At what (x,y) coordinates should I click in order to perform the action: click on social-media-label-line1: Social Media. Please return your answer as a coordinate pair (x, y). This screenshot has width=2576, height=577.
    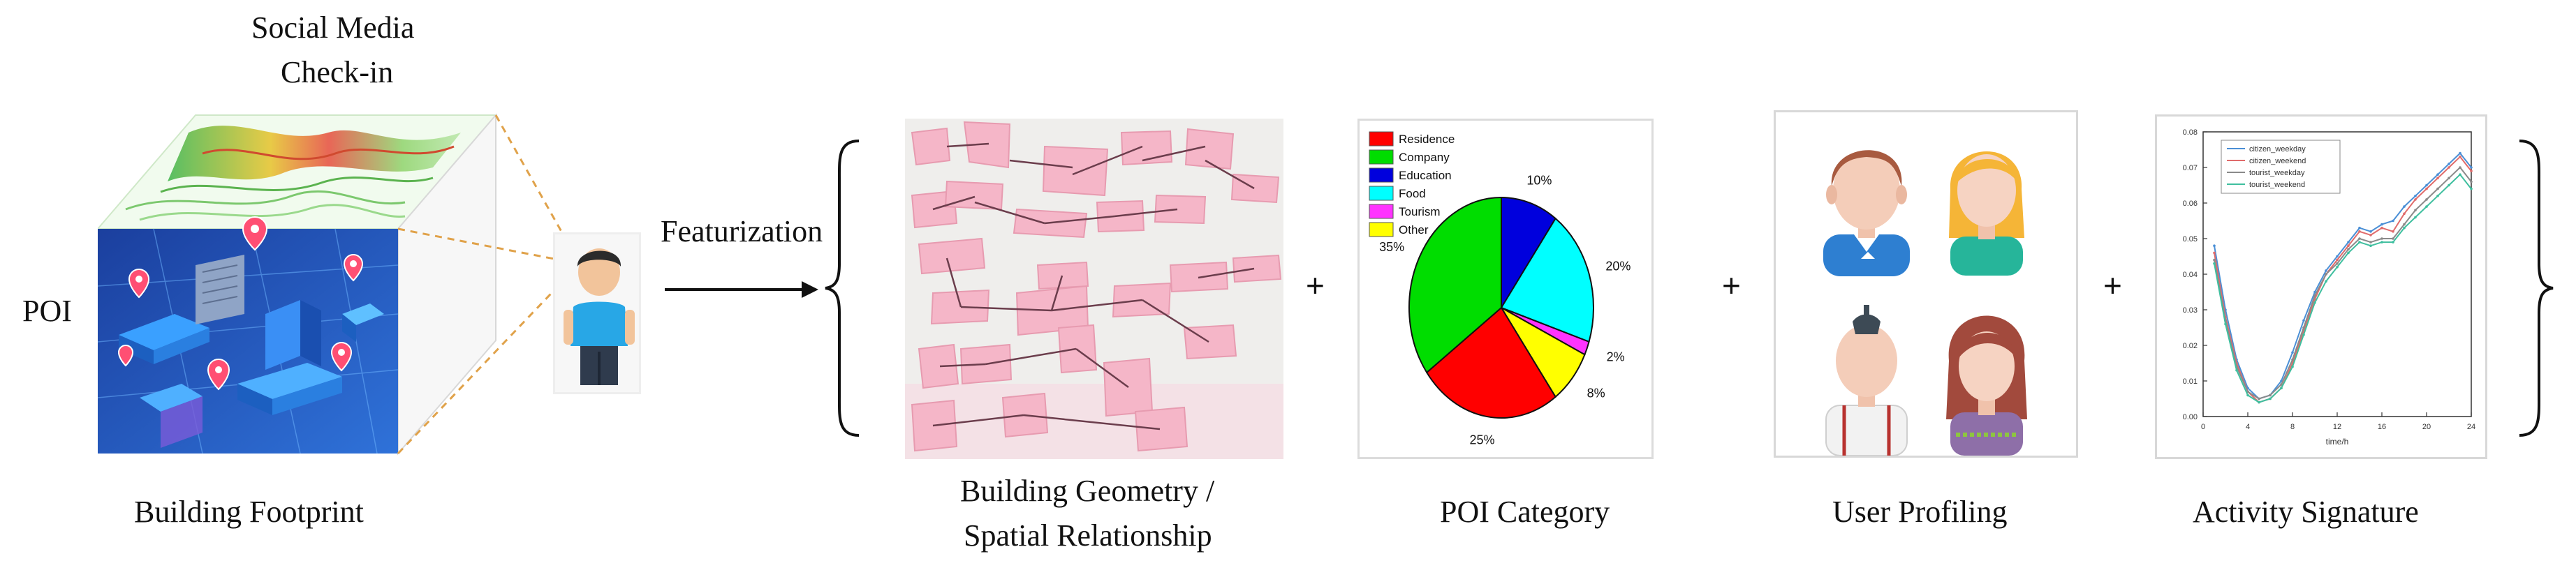
    Looking at the image, I should click on (333, 27).